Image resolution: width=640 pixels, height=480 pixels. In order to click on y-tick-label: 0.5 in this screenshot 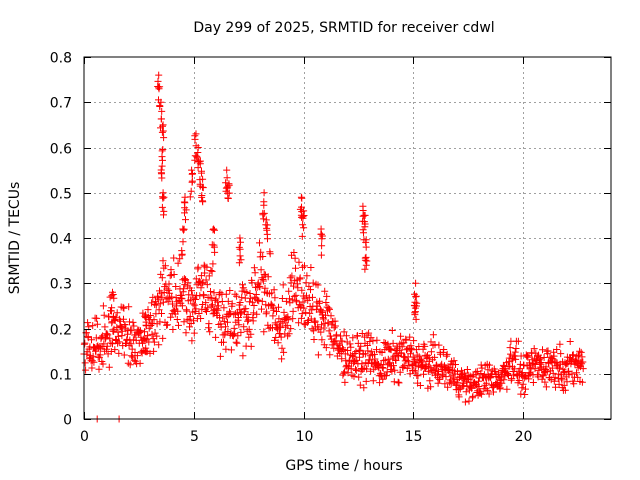, I will do `click(61, 195)`.